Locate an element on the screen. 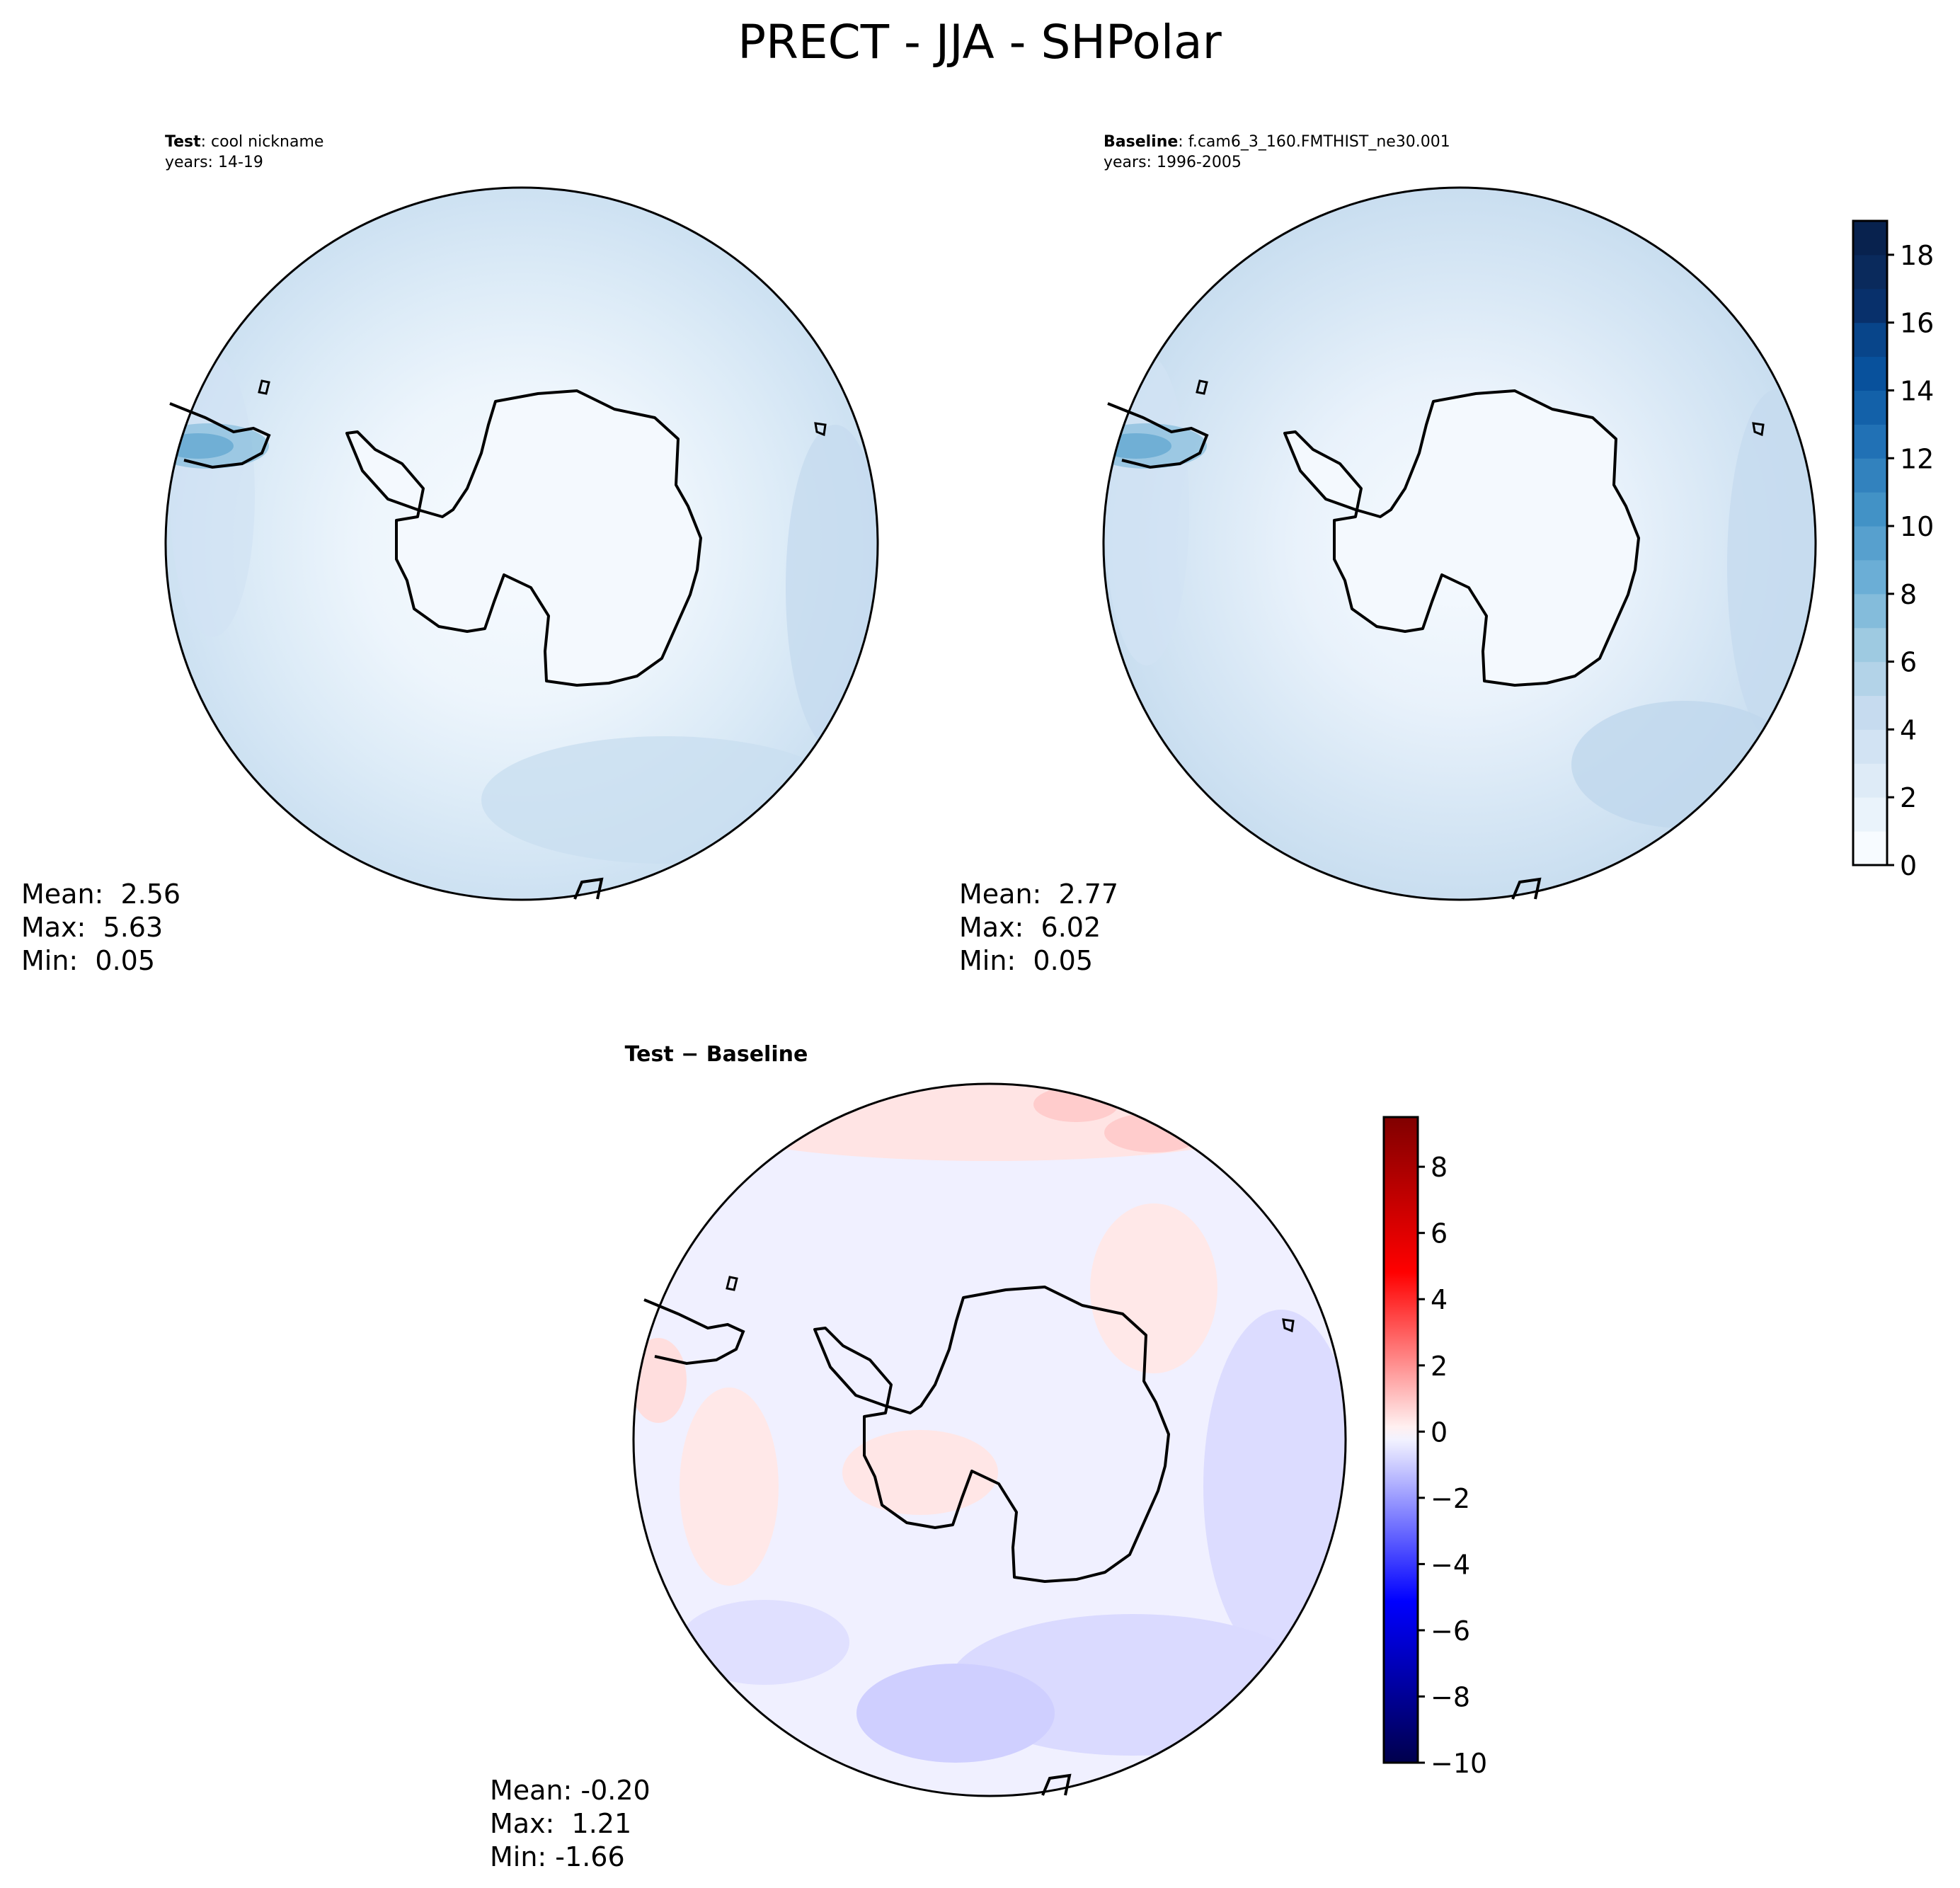 Image resolution: width=1960 pixels, height=1888 pixels. difference-coastline-antarctica is located at coordinates (991, 1434).